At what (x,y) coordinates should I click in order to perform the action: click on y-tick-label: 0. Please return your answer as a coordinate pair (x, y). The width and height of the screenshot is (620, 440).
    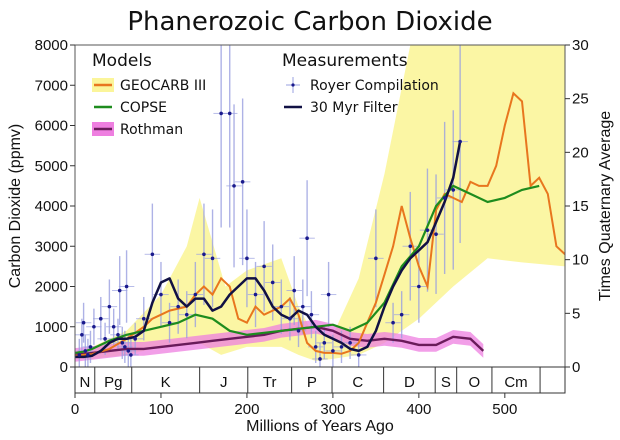
    Looking at the image, I should click on (64, 367).